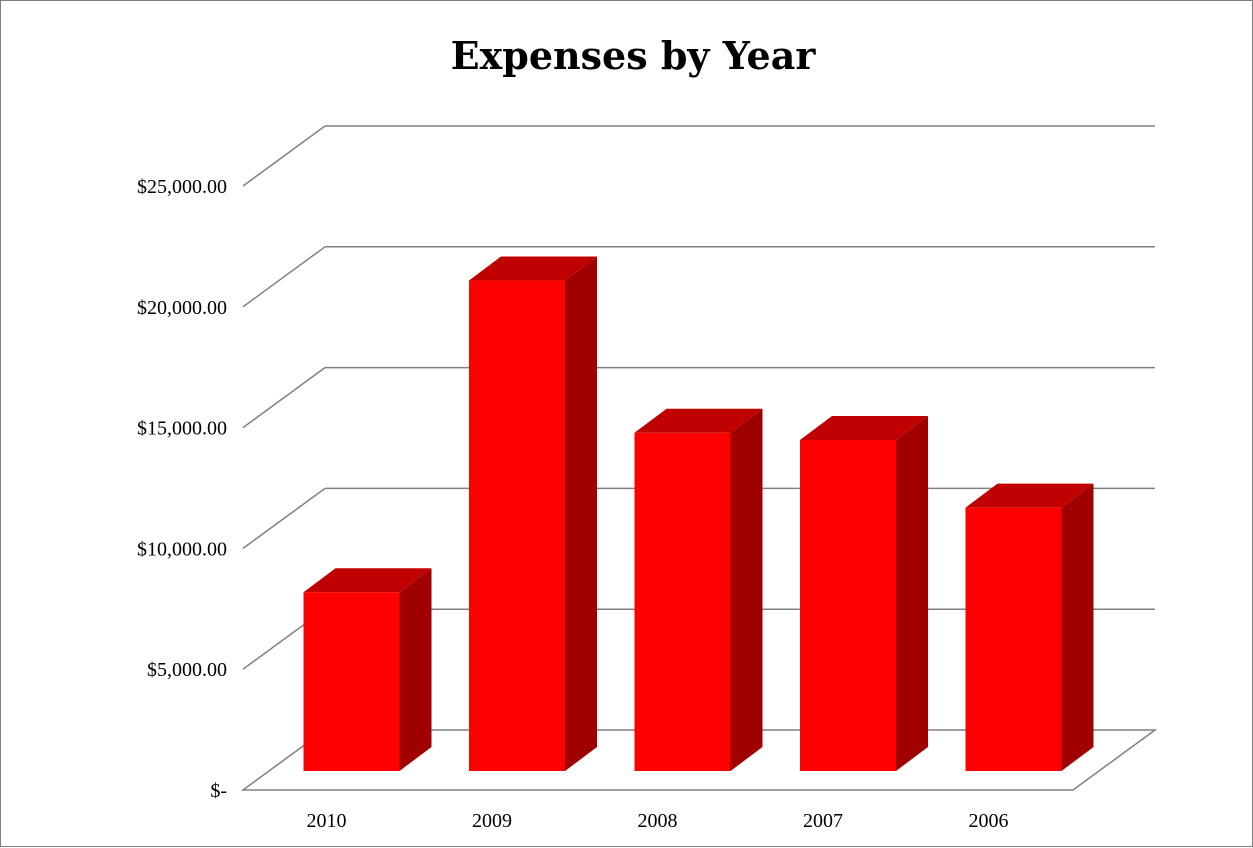 This screenshot has width=1253, height=848. Describe the element at coordinates (351, 681) in the screenshot. I see `bar-2010` at that location.